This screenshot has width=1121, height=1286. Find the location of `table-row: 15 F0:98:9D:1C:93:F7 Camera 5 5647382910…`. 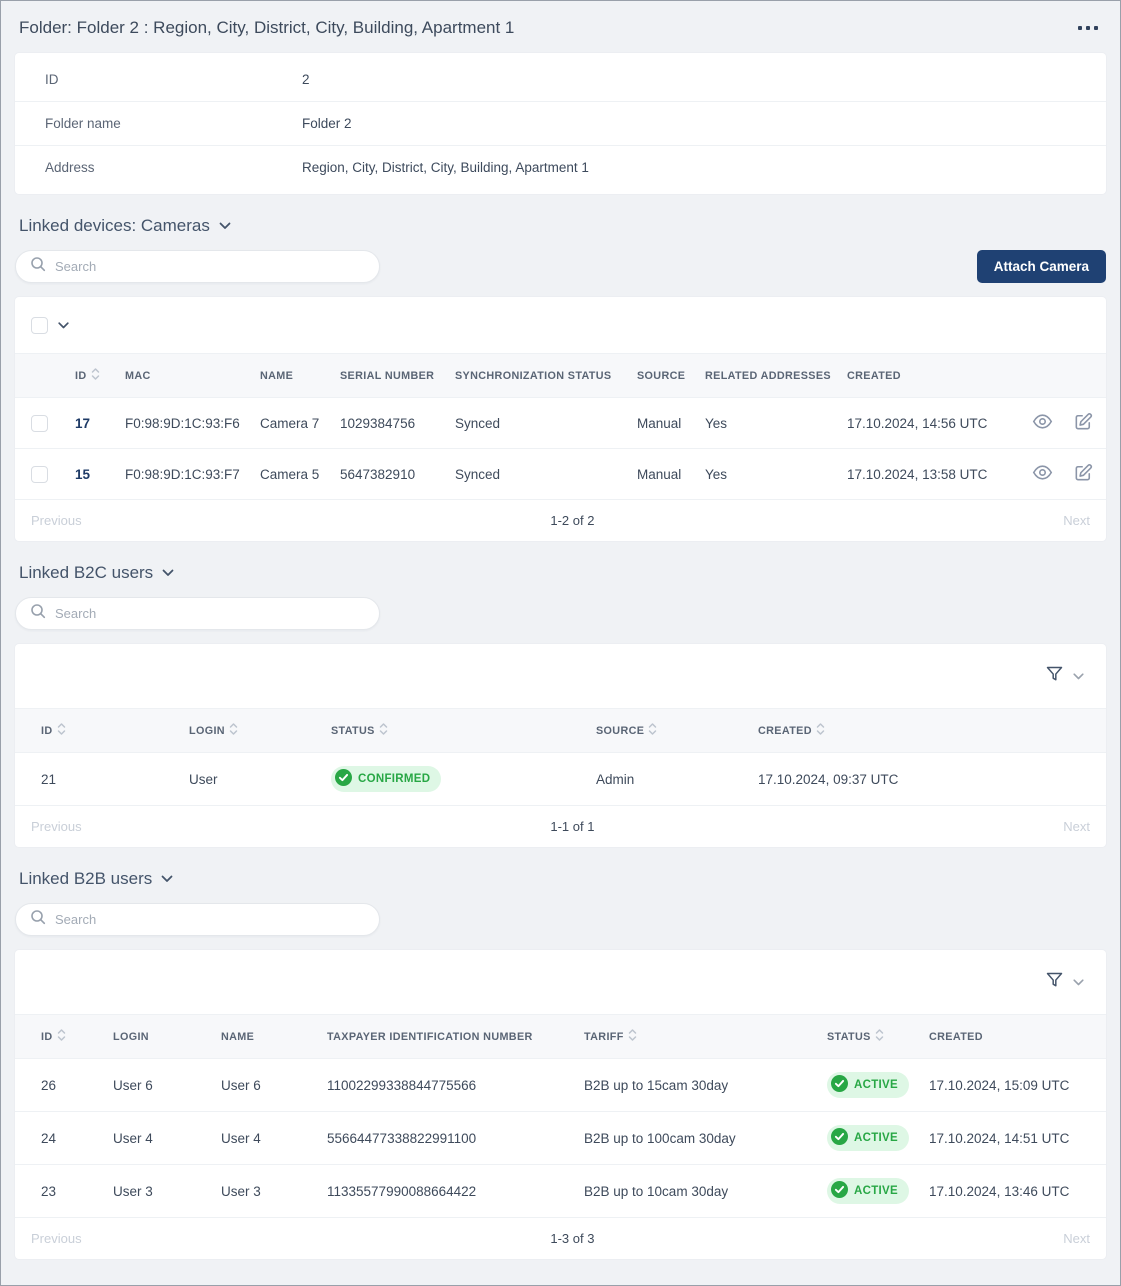

table-row: 15 F0:98:9D:1C:93:F7 Camera 5 5647382910… is located at coordinates (560, 474).